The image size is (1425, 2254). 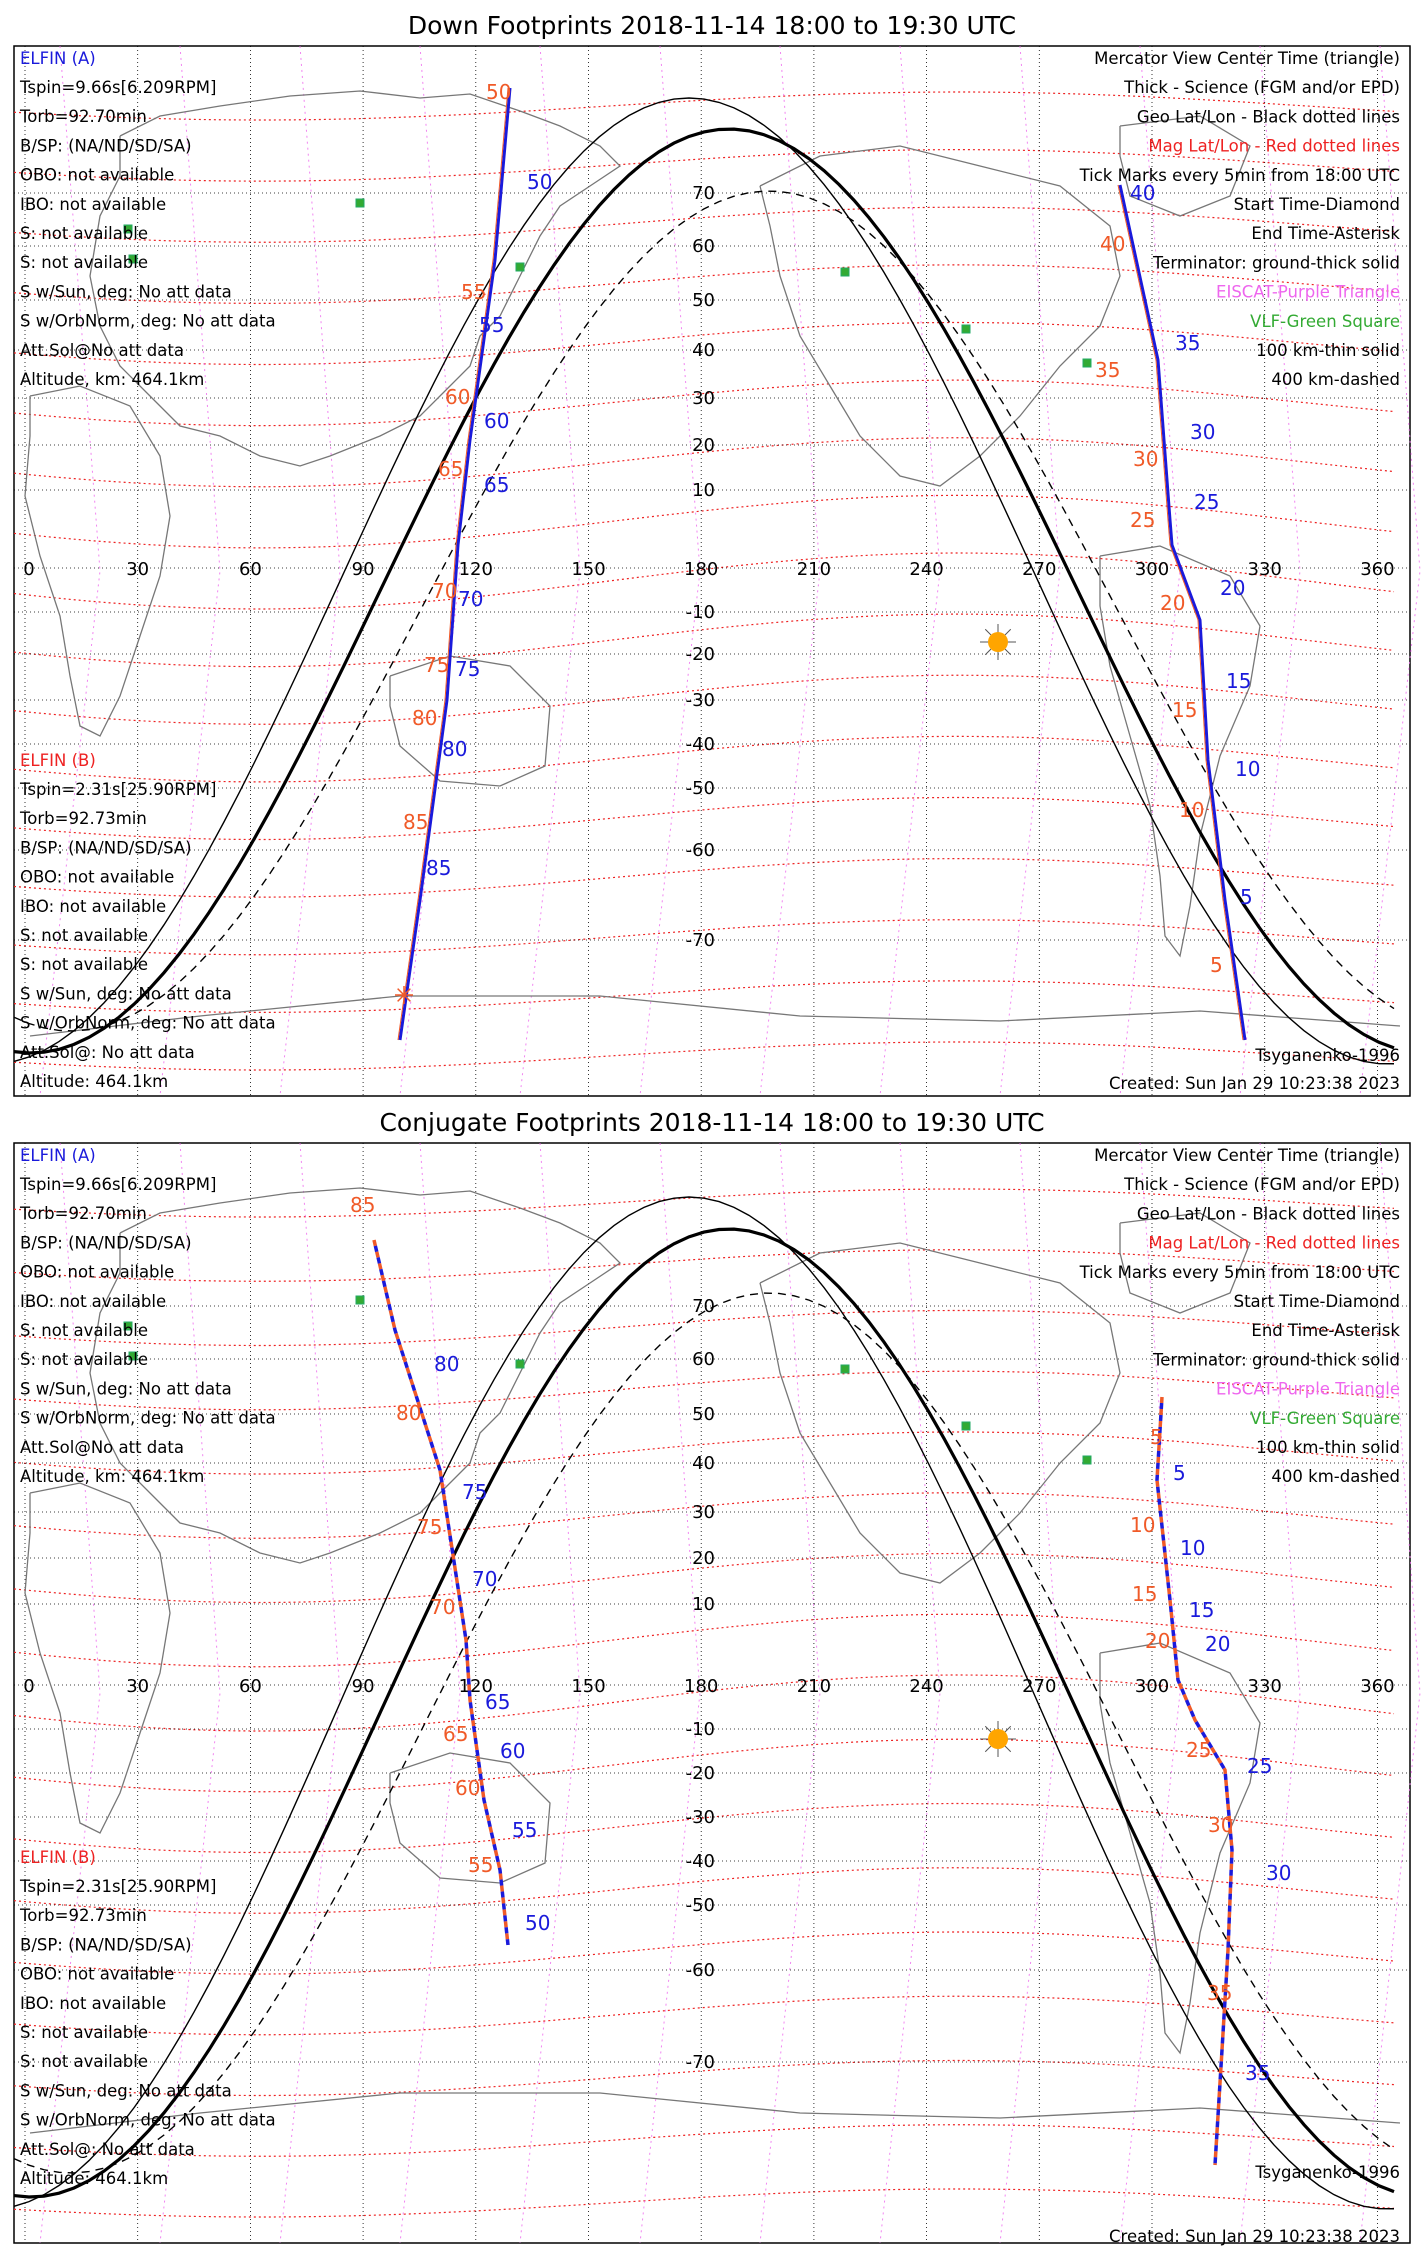 What do you see at coordinates (404, 995) in the screenshot?
I see `asterisk-stroke` at bounding box center [404, 995].